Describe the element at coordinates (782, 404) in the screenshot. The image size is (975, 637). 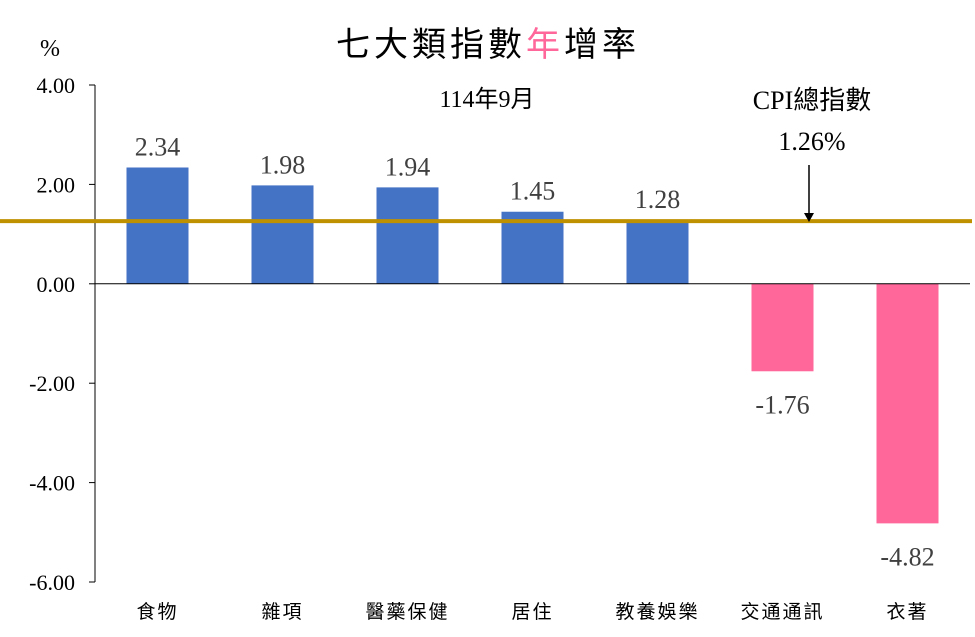
I see `bar-value-label: -1.76` at that location.